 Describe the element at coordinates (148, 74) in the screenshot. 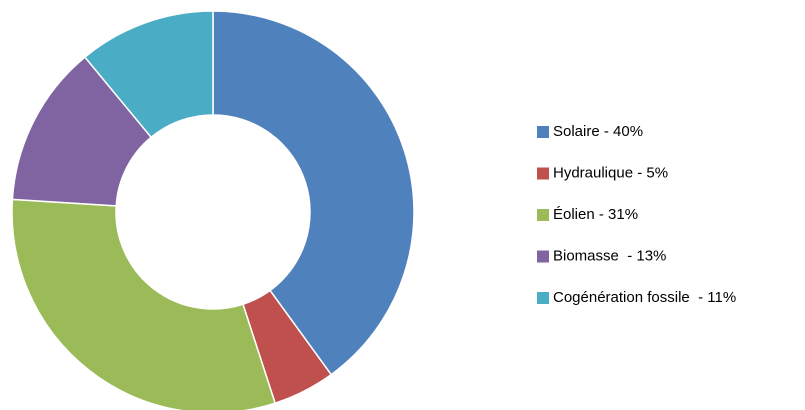

I see `donut-slice` at that location.